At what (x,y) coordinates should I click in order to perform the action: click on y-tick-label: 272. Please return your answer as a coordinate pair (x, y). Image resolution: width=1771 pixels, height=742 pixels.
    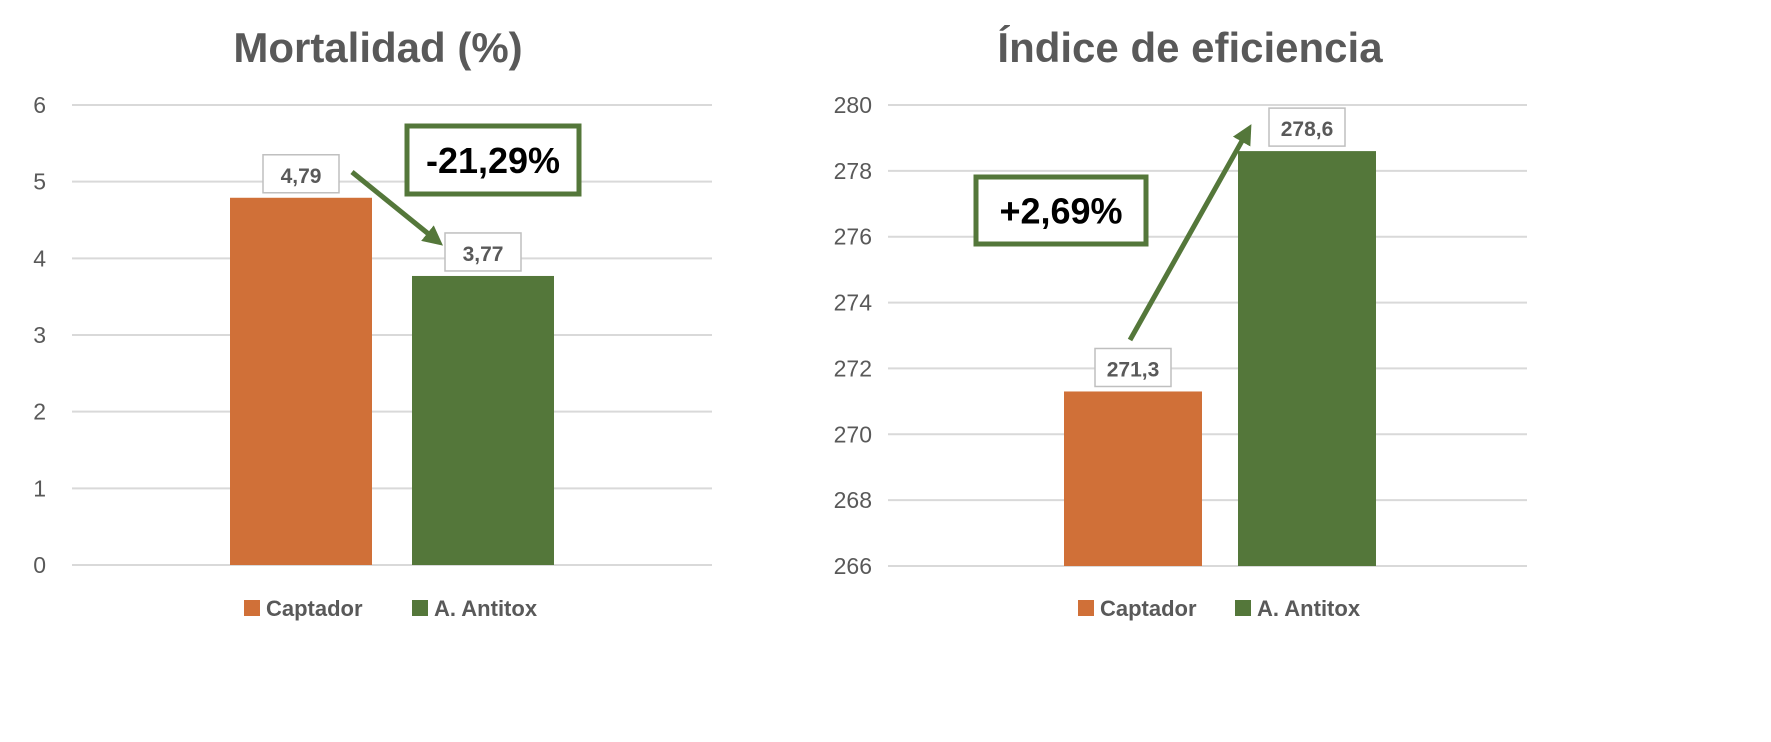
    Looking at the image, I should click on (853, 368).